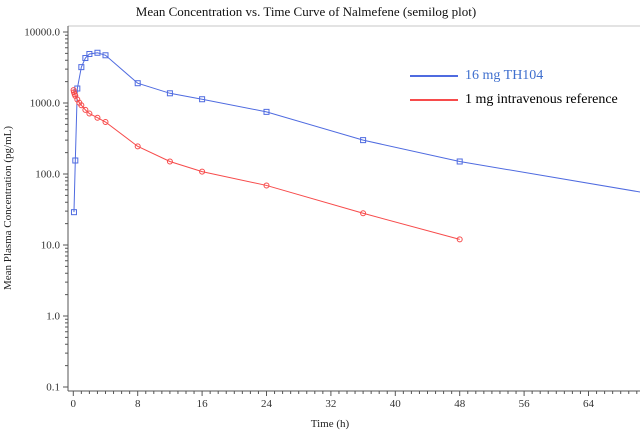 The width and height of the screenshot is (640, 440). What do you see at coordinates (138, 404) in the screenshot?
I see `svg-text: 8` at bounding box center [138, 404].